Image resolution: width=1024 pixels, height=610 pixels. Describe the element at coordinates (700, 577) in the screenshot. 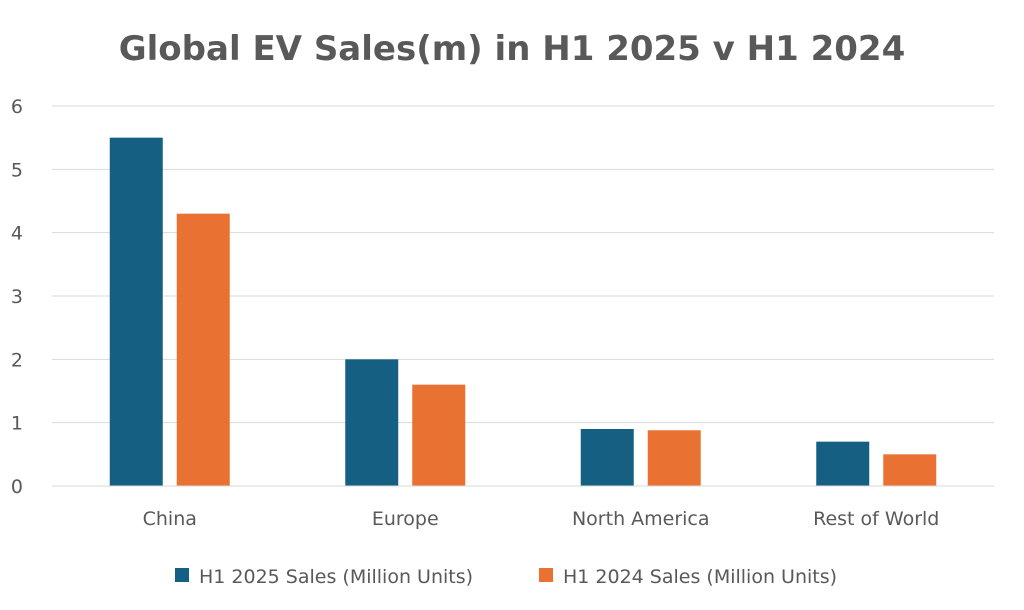

I see `legend-label: H1 2024 Sales (Million Units)` at that location.